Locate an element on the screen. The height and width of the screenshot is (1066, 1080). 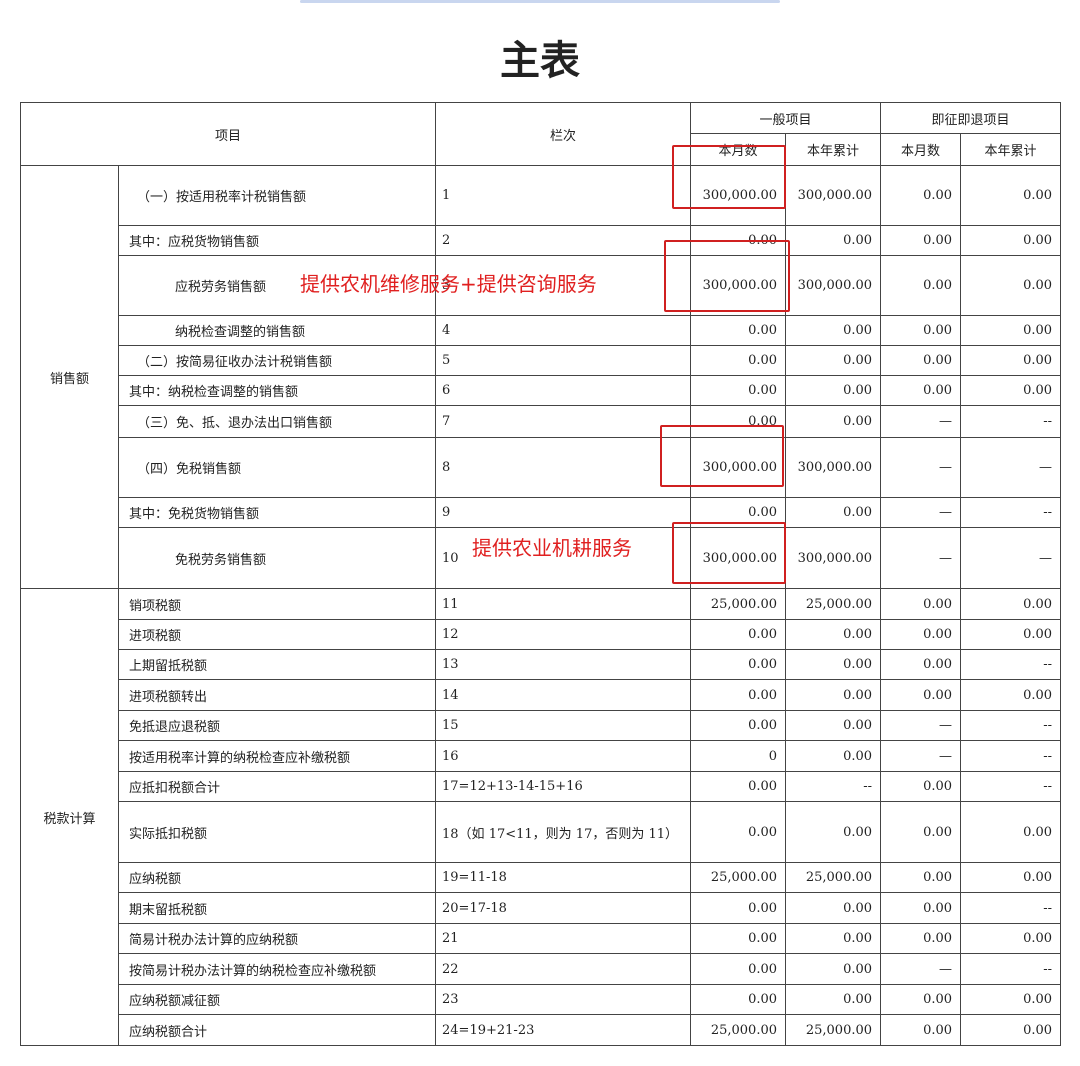
item-label: 实际抵扣税额 is located at coordinates (277, 832).